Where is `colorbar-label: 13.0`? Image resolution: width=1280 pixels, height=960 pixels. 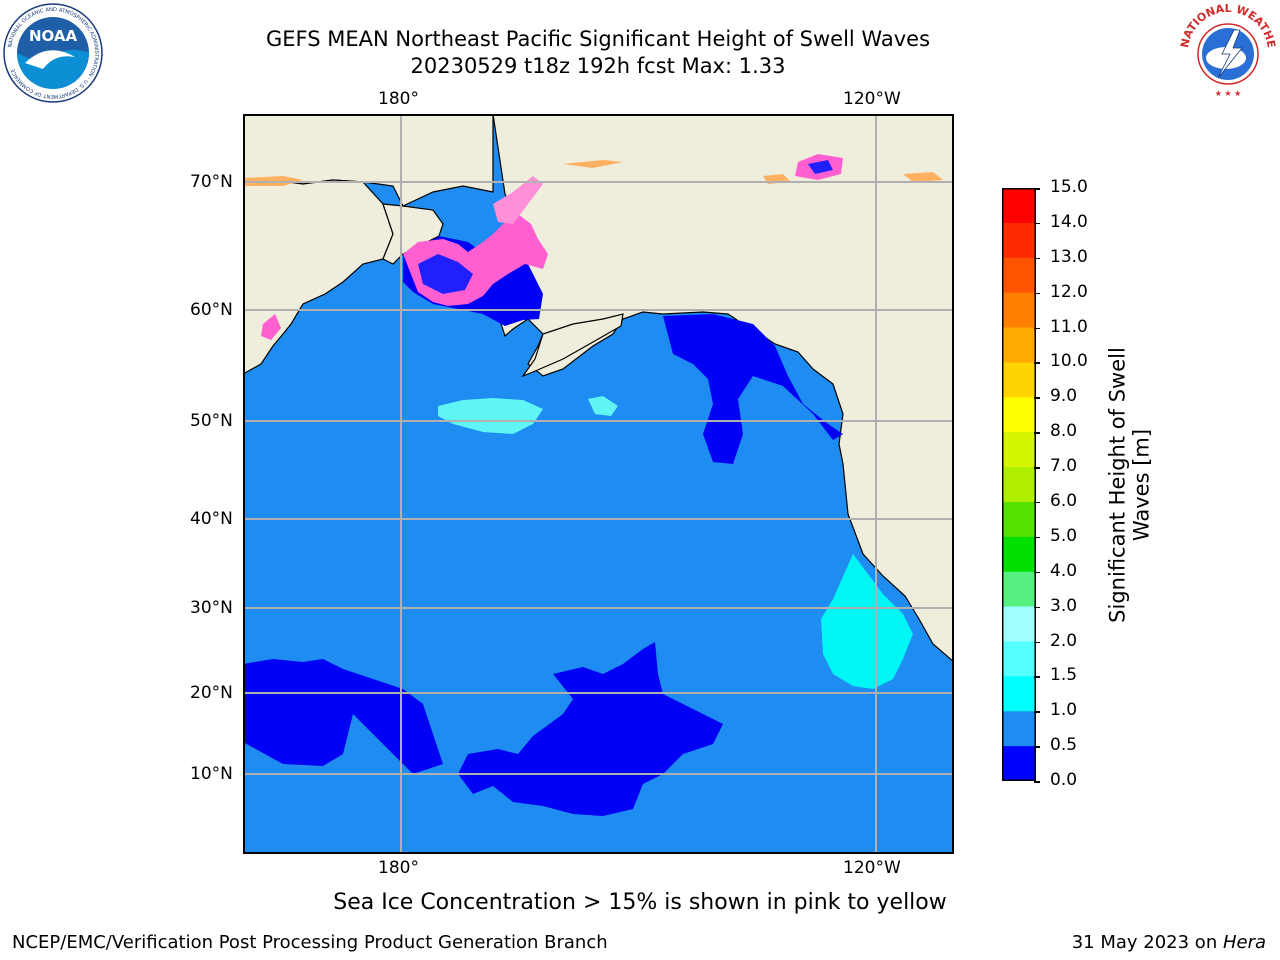 colorbar-label: 13.0 is located at coordinates (1069, 256).